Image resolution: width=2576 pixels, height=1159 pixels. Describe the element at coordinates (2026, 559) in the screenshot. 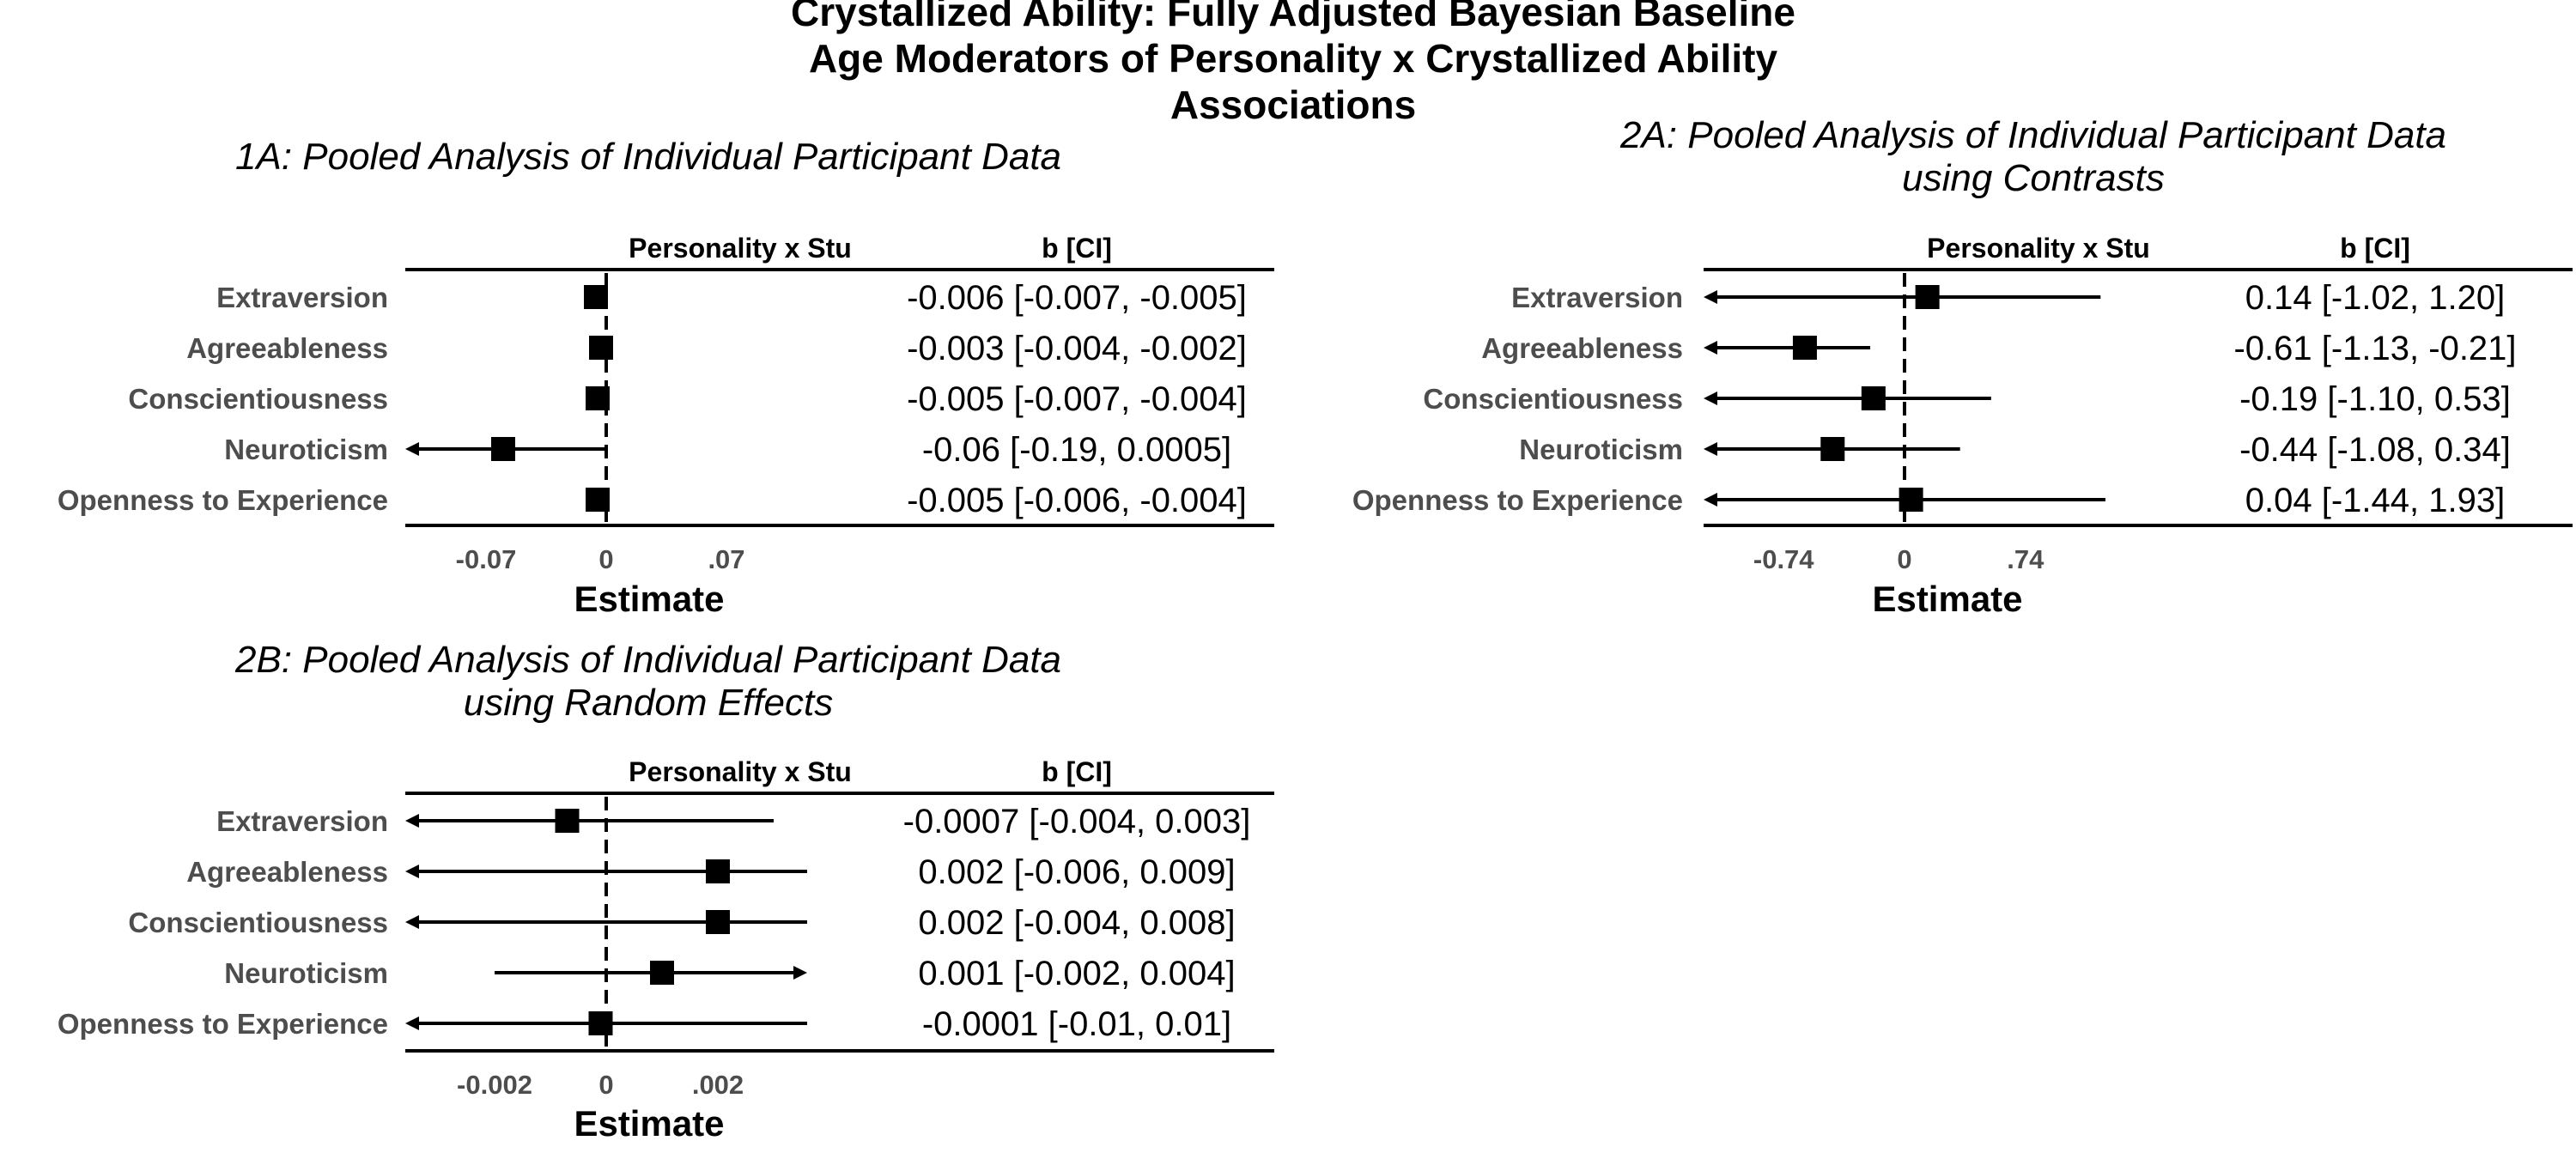

I see `x-tick-label: .74` at that location.